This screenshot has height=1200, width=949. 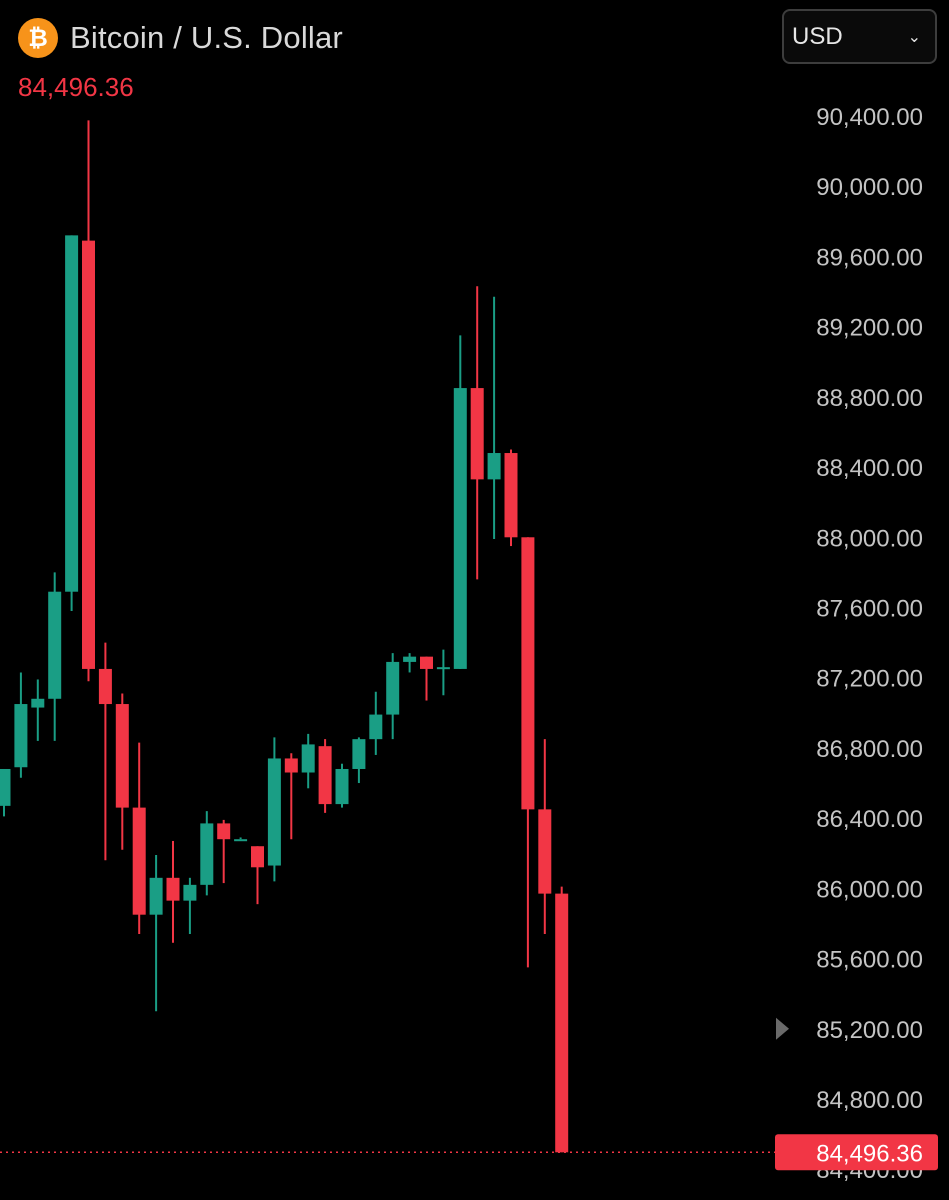 What do you see at coordinates (869, 257) in the screenshot?
I see `y-tick-label: 89,600.00` at bounding box center [869, 257].